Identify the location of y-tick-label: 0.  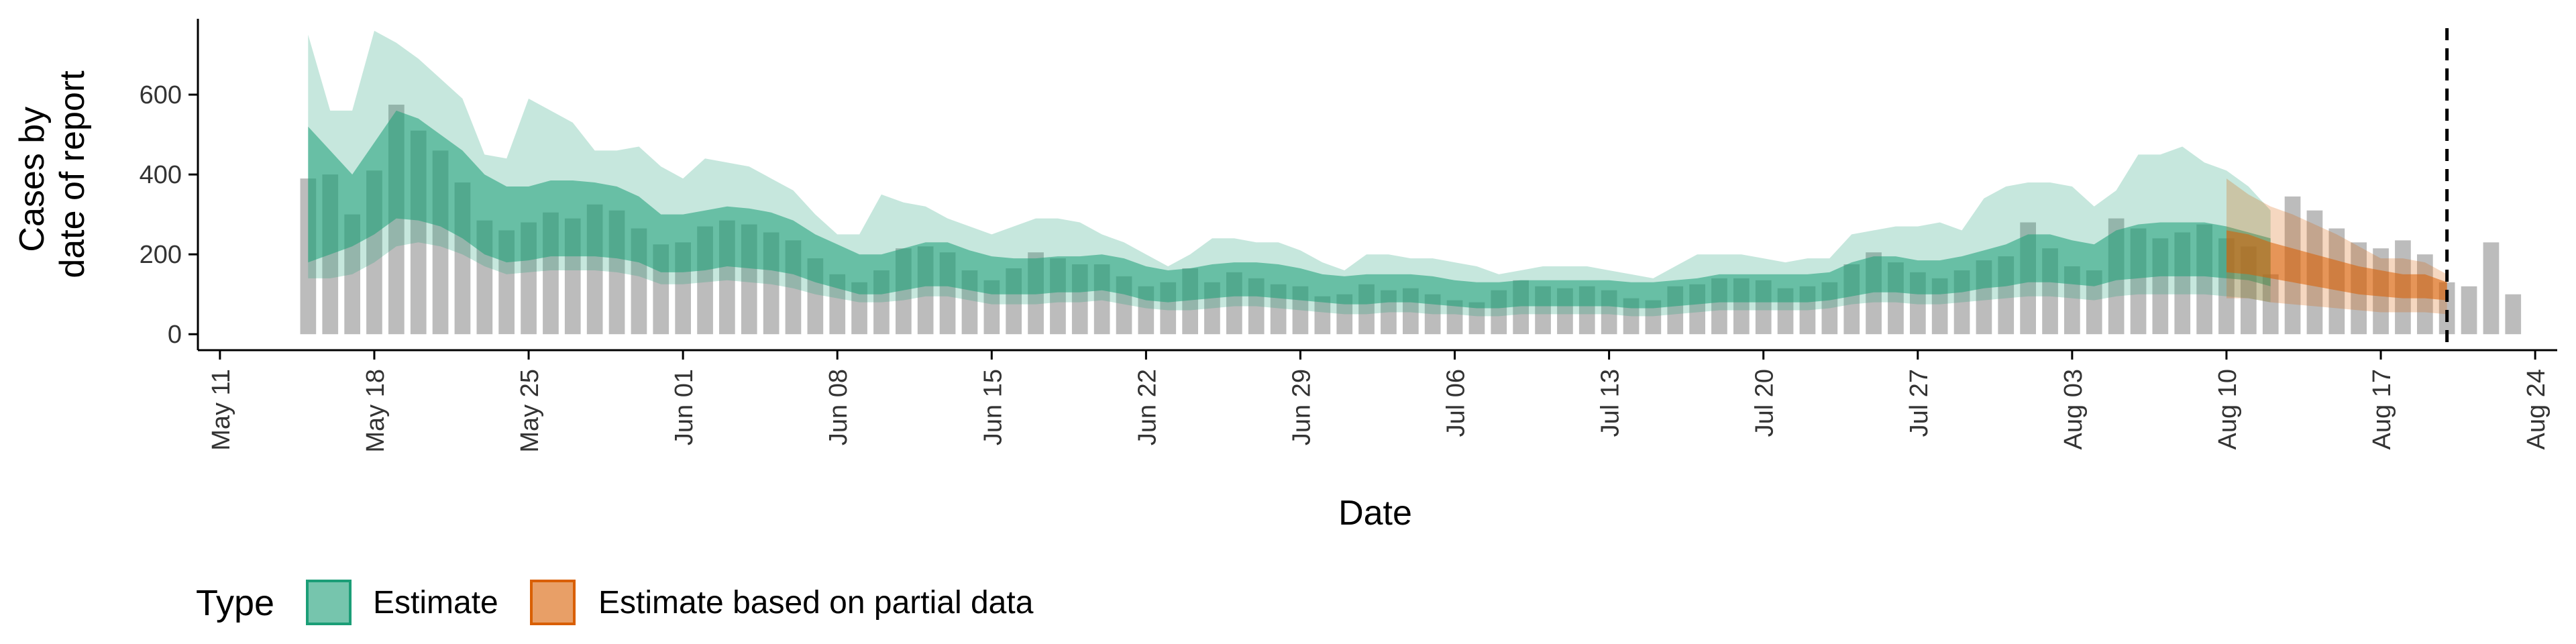
(175, 335).